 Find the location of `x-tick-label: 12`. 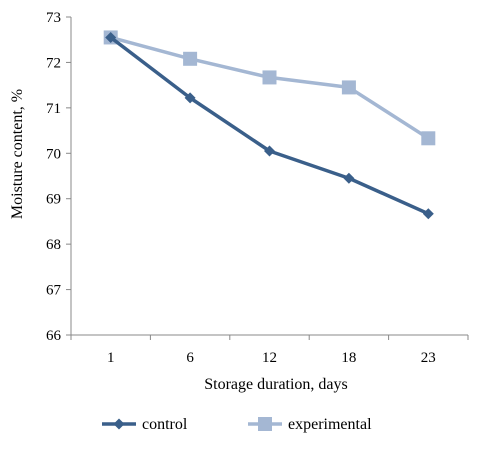

x-tick-label: 12 is located at coordinates (269, 358).